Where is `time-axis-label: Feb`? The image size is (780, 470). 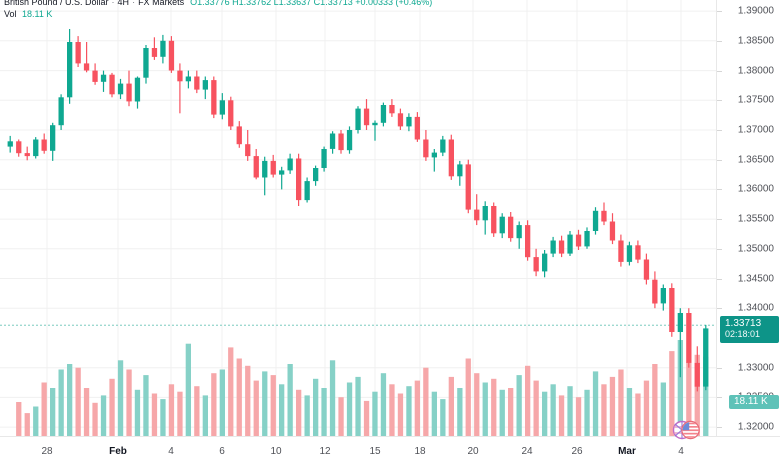 time-axis-label: Feb is located at coordinates (118, 451).